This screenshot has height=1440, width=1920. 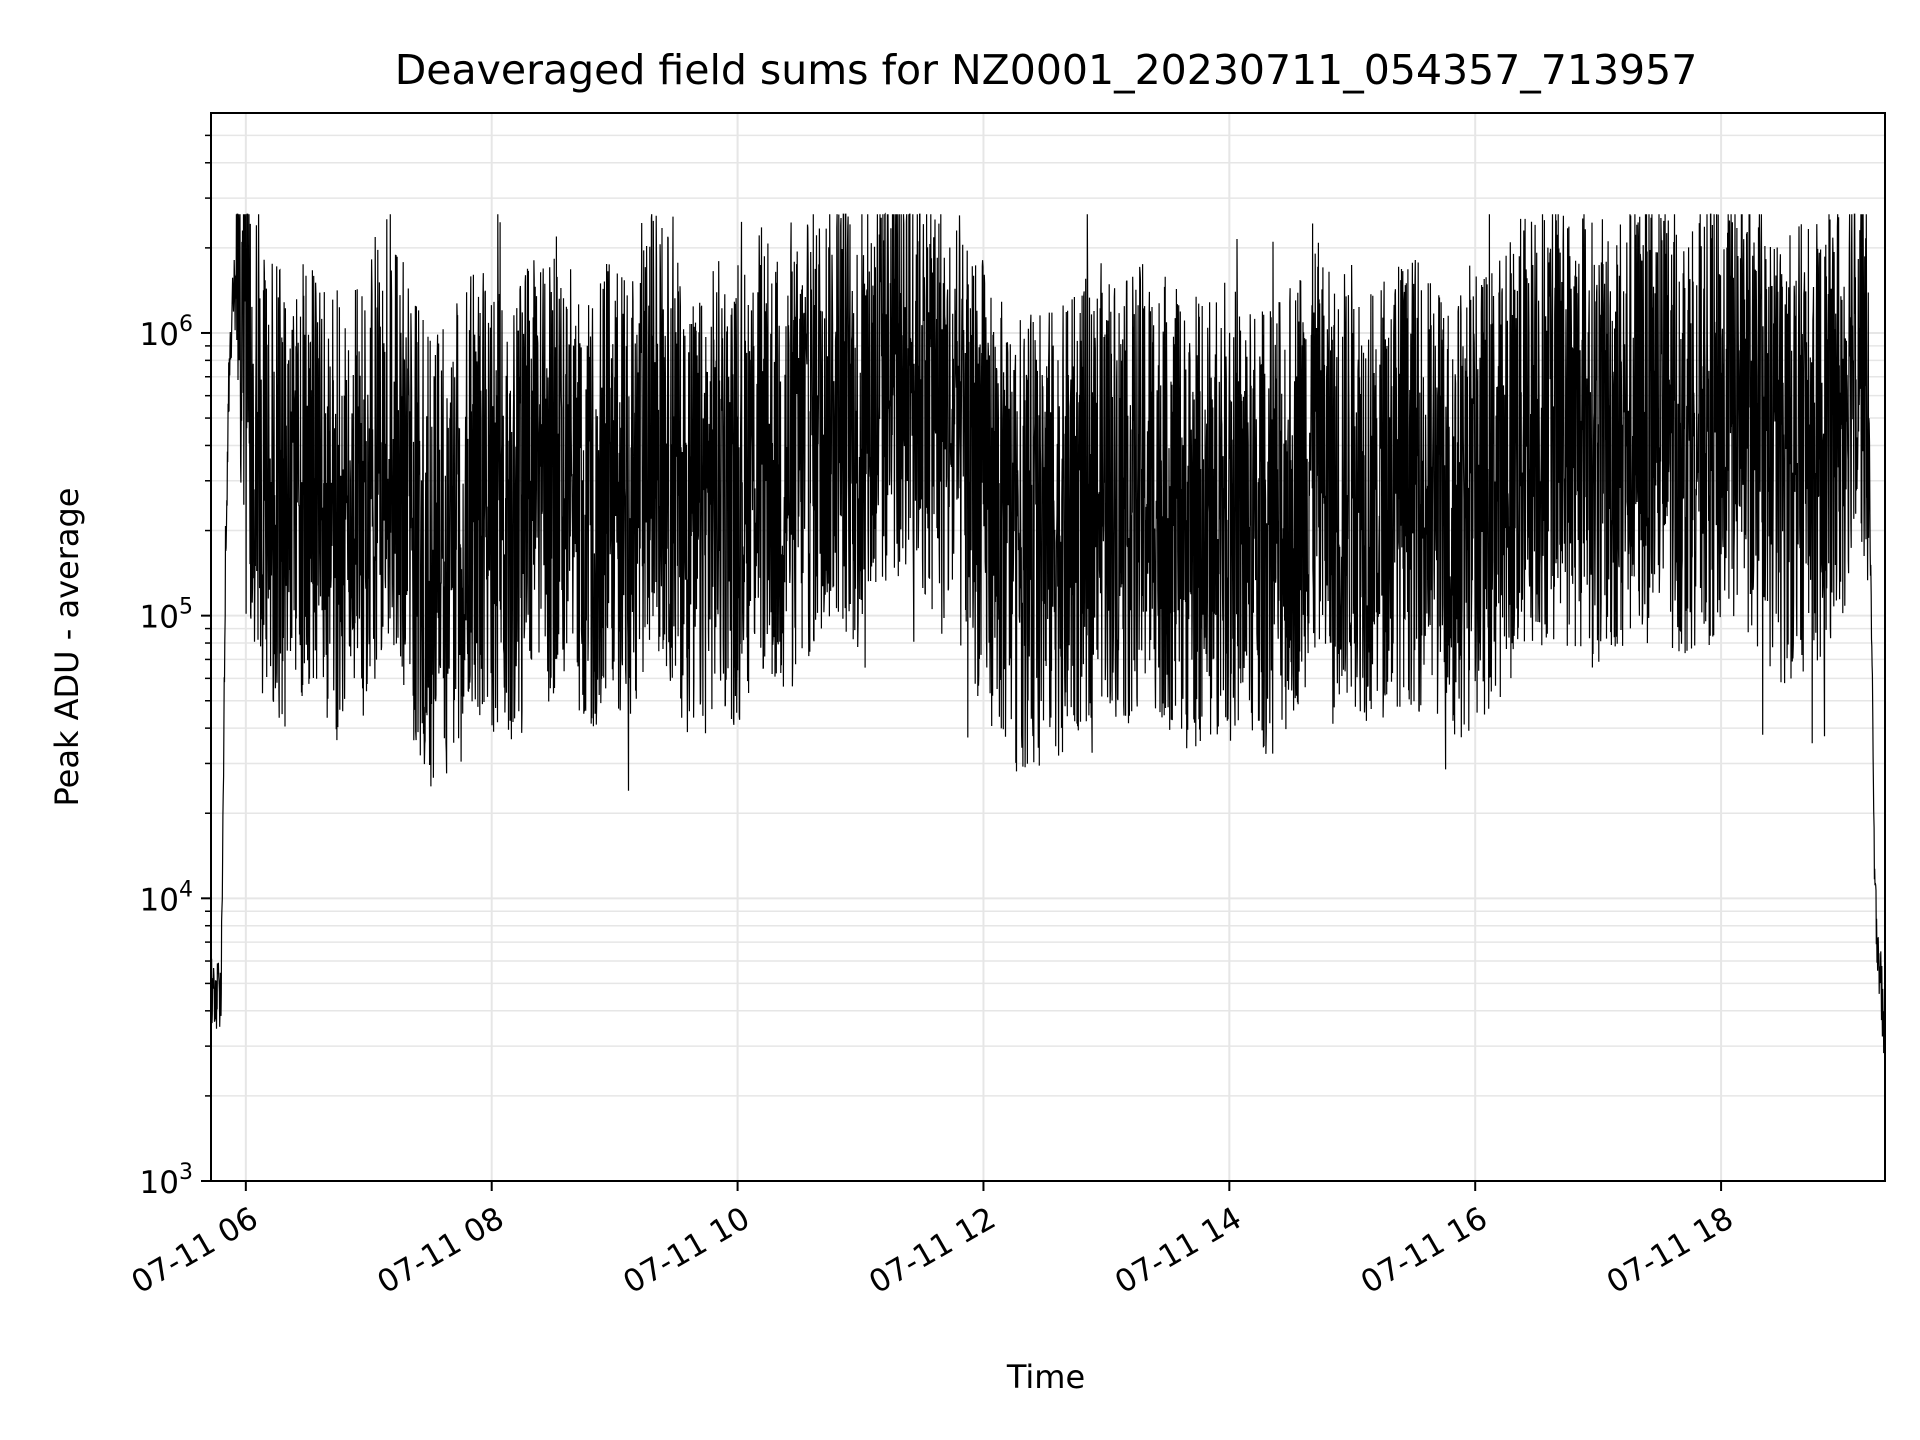 I want to click on x-axis-label: Time, so click(x=1045, y=1377).